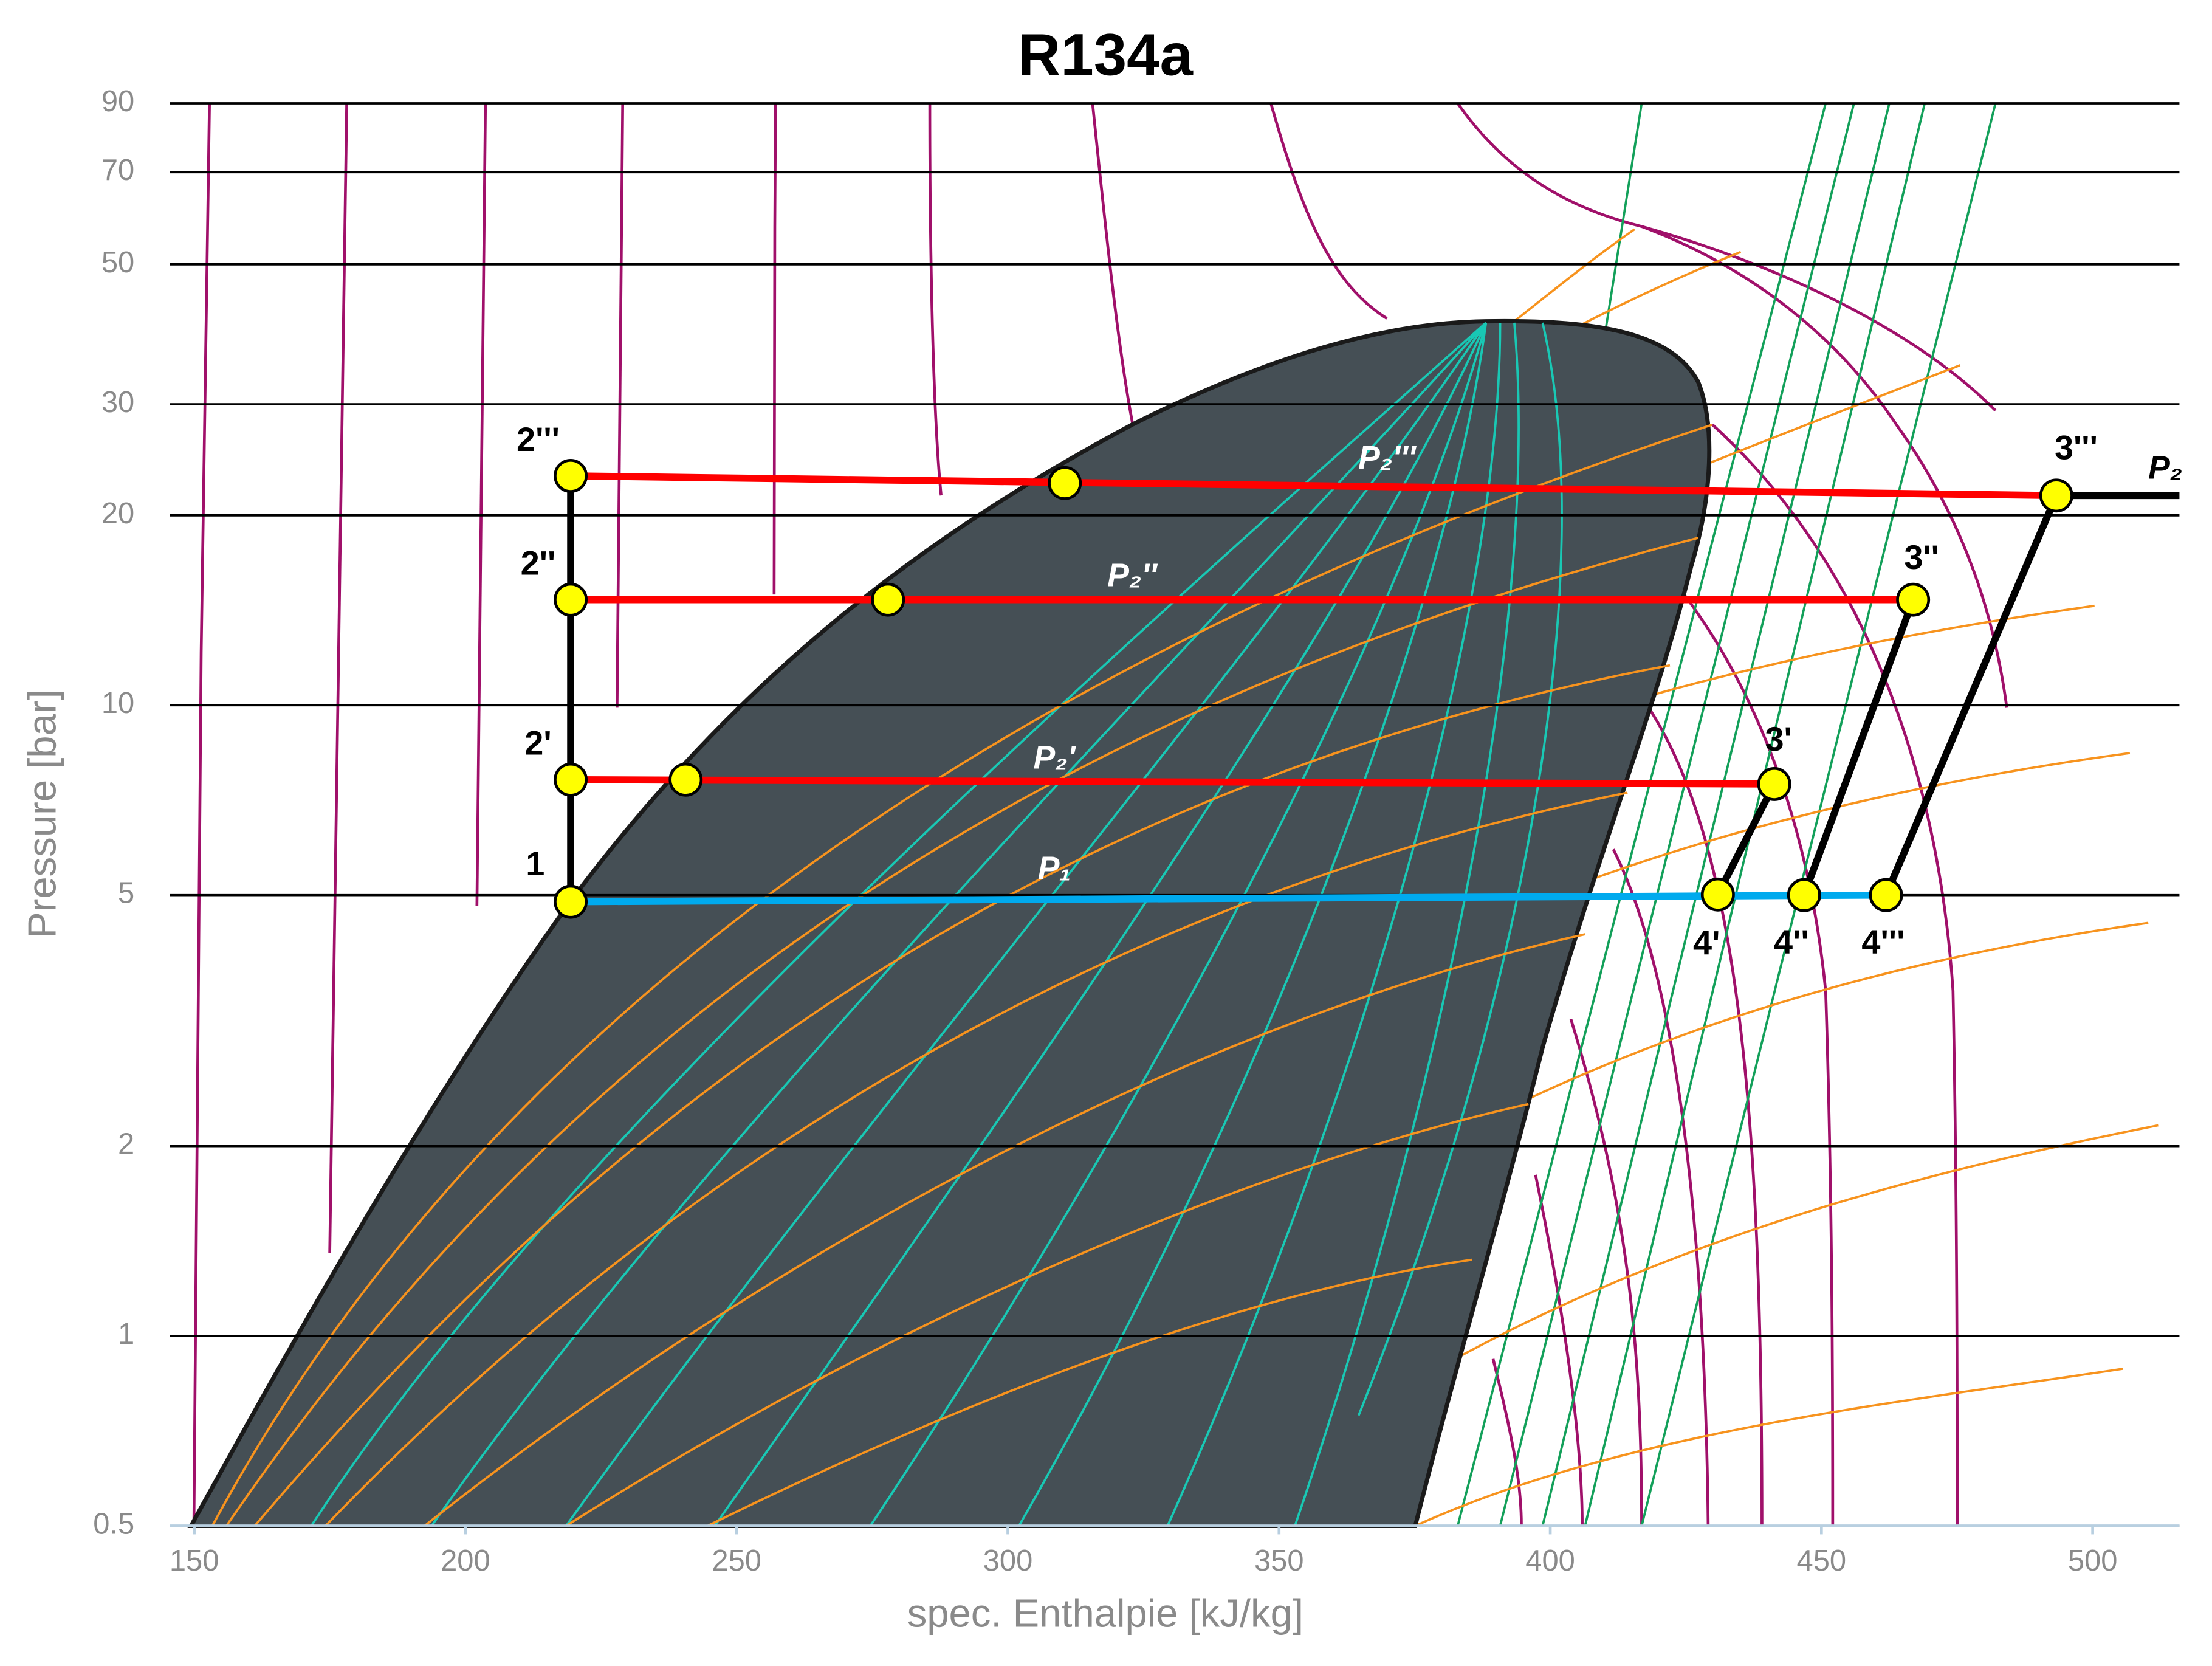 This screenshot has width=2212, height=1666. Describe the element at coordinates (535, 863) in the screenshot. I see `point-label: 1` at that location.